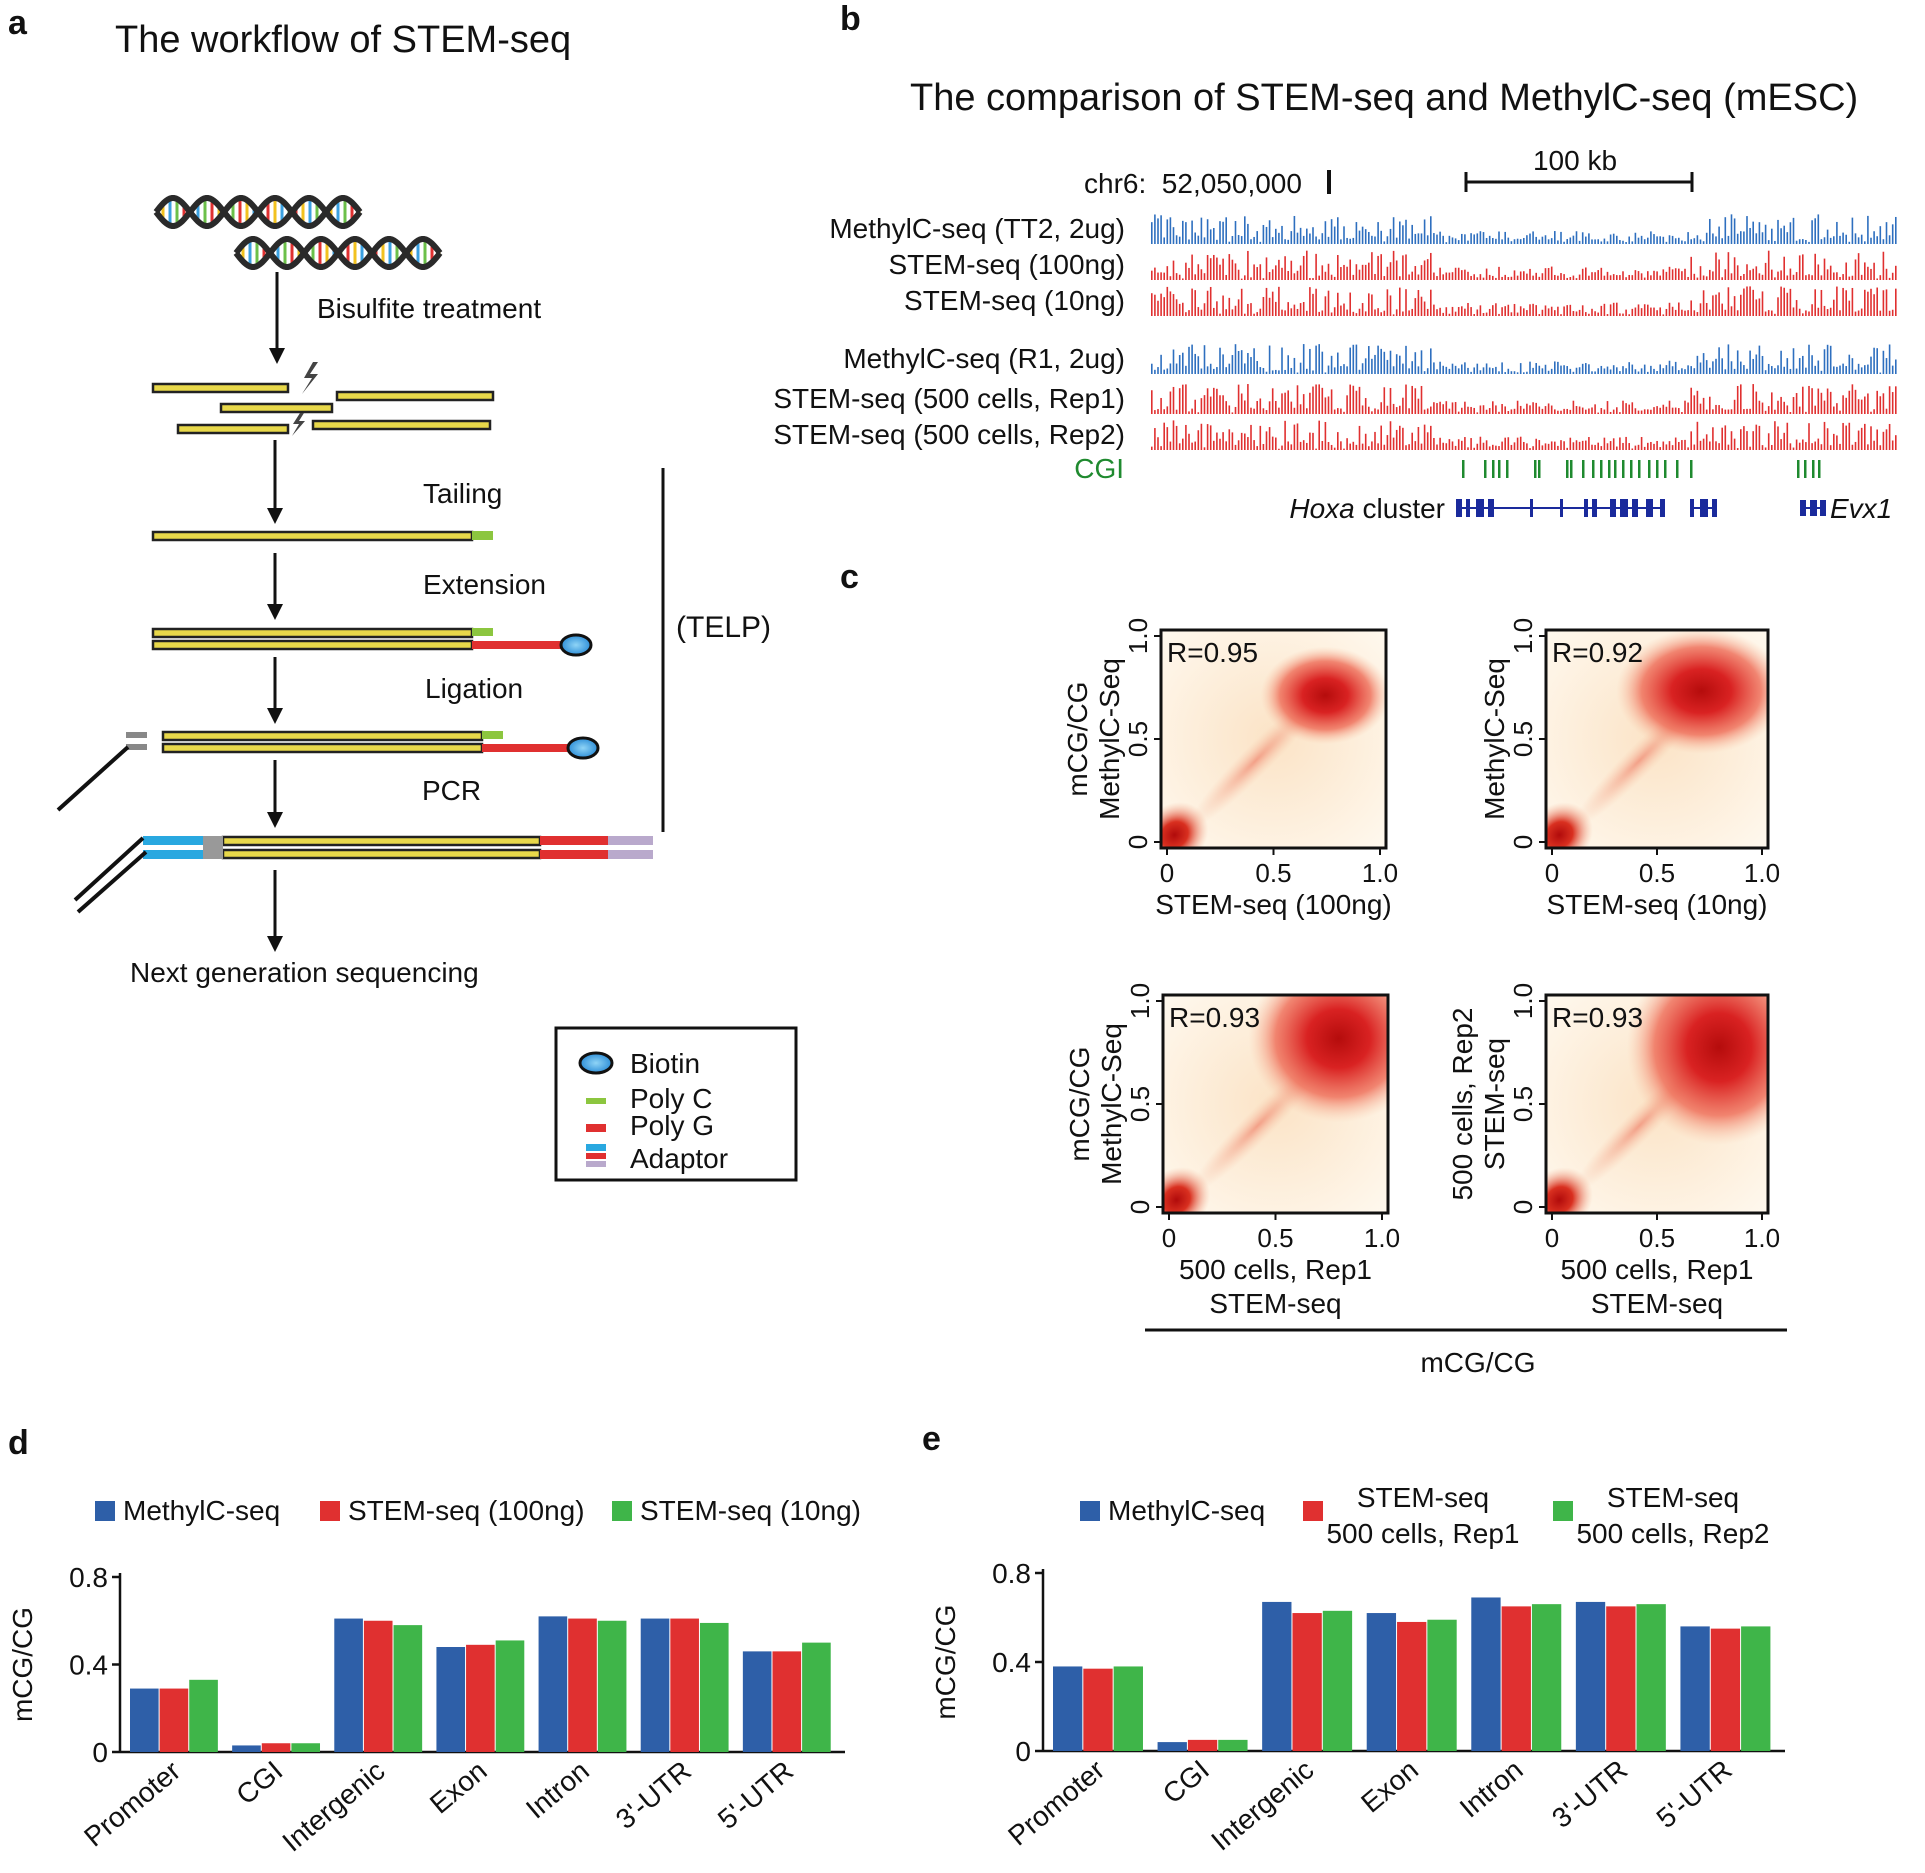 This screenshot has width=1925, height=1873. What do you see at coordinates (1524, 265) in the screenshot?
I see `methylation-track` at bounding box center [1524, 265].